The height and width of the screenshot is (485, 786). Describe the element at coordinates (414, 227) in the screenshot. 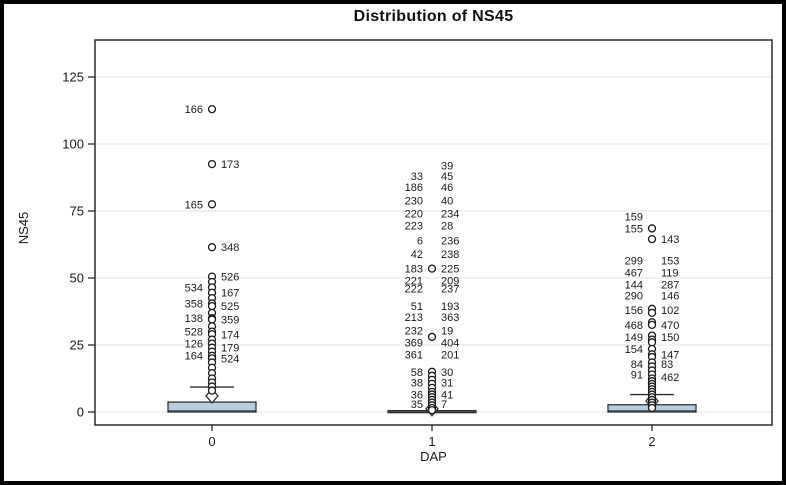

I see `outlier-label: 223` at that location.